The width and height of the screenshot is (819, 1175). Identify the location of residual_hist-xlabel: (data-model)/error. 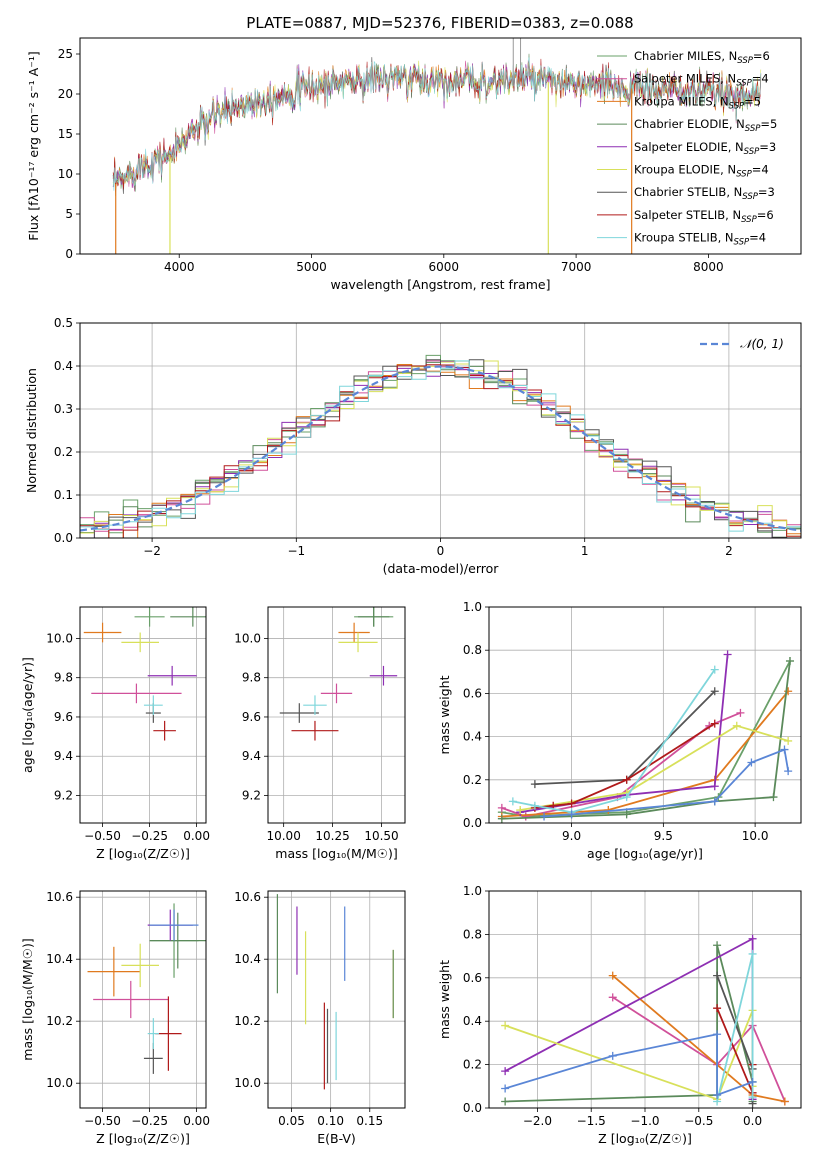
(441, 568).